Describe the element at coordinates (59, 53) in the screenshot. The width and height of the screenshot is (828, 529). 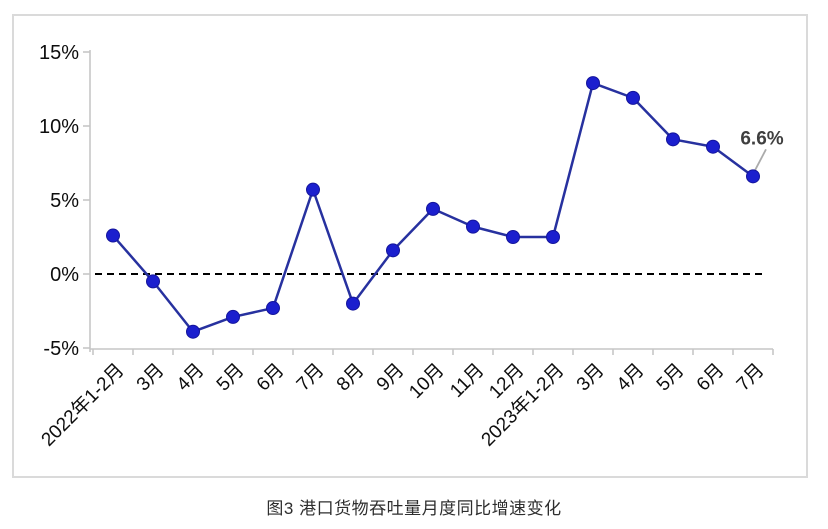
I see `y-tick-label: 15%` at that location.